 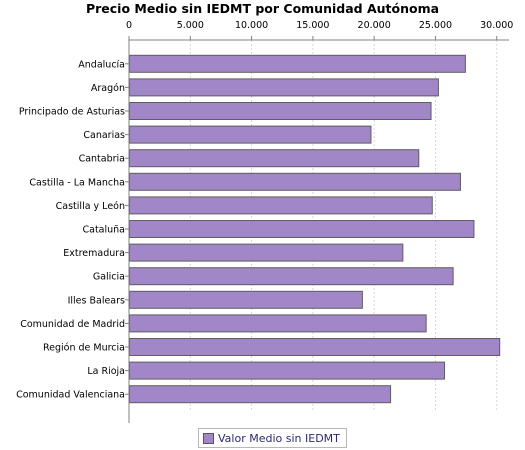 I want to click on category-label: Comunidad de Madrid, so click(x=72, y=324).